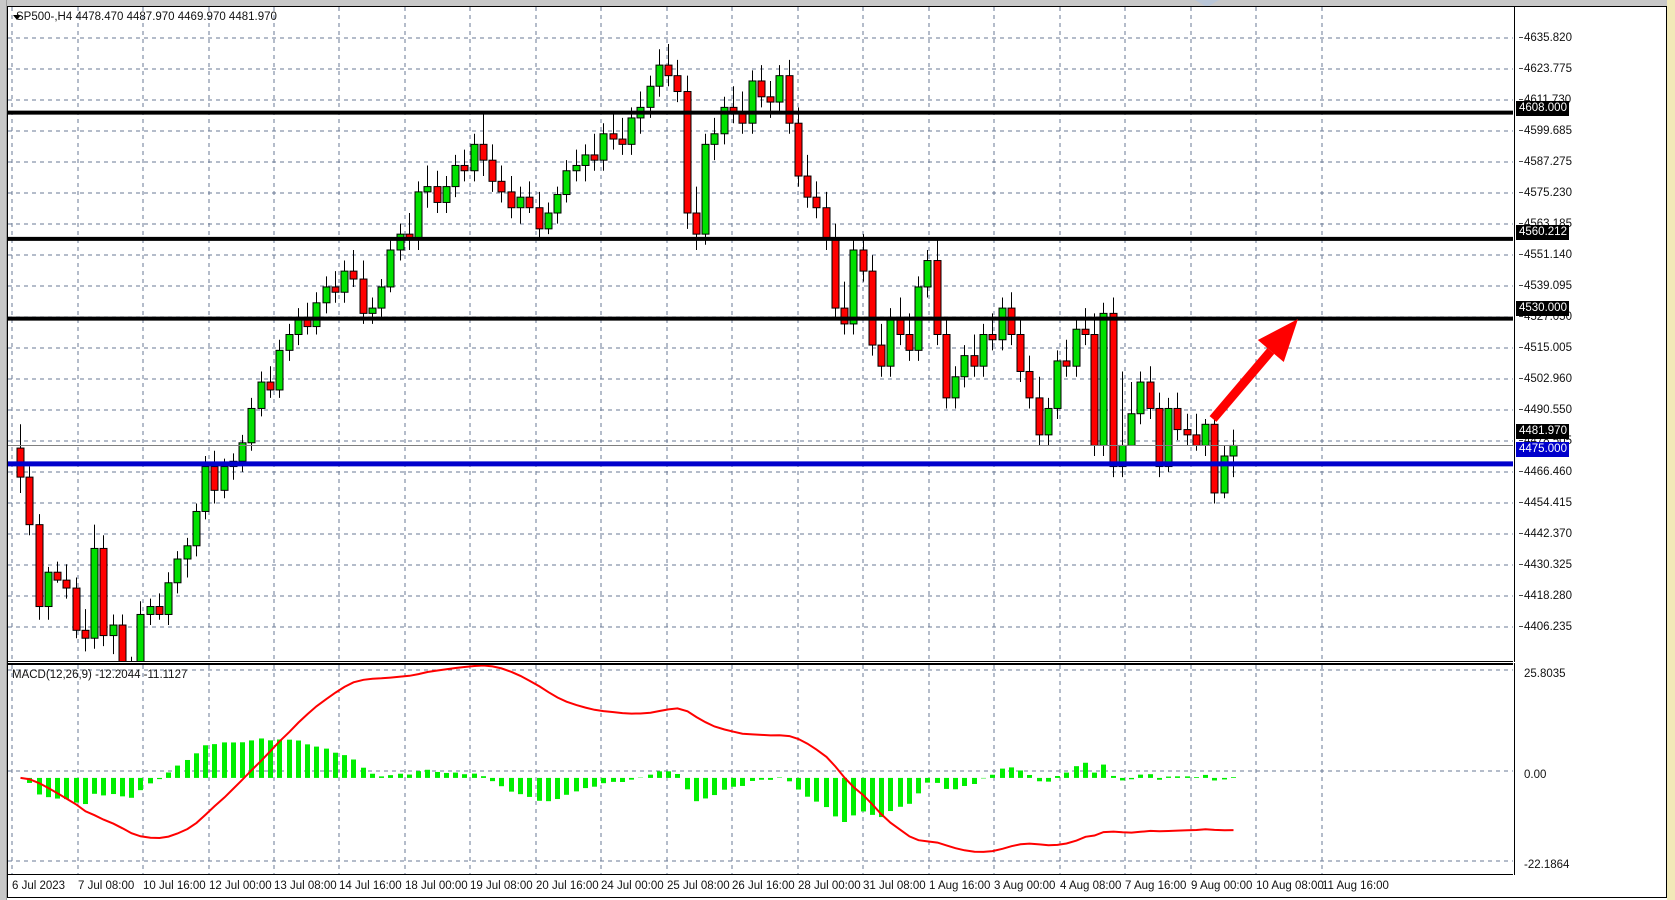  Describe the element at coordinates (1542, 431) in the screenshot. I see `price-level-badge: 4481.970` at that location.